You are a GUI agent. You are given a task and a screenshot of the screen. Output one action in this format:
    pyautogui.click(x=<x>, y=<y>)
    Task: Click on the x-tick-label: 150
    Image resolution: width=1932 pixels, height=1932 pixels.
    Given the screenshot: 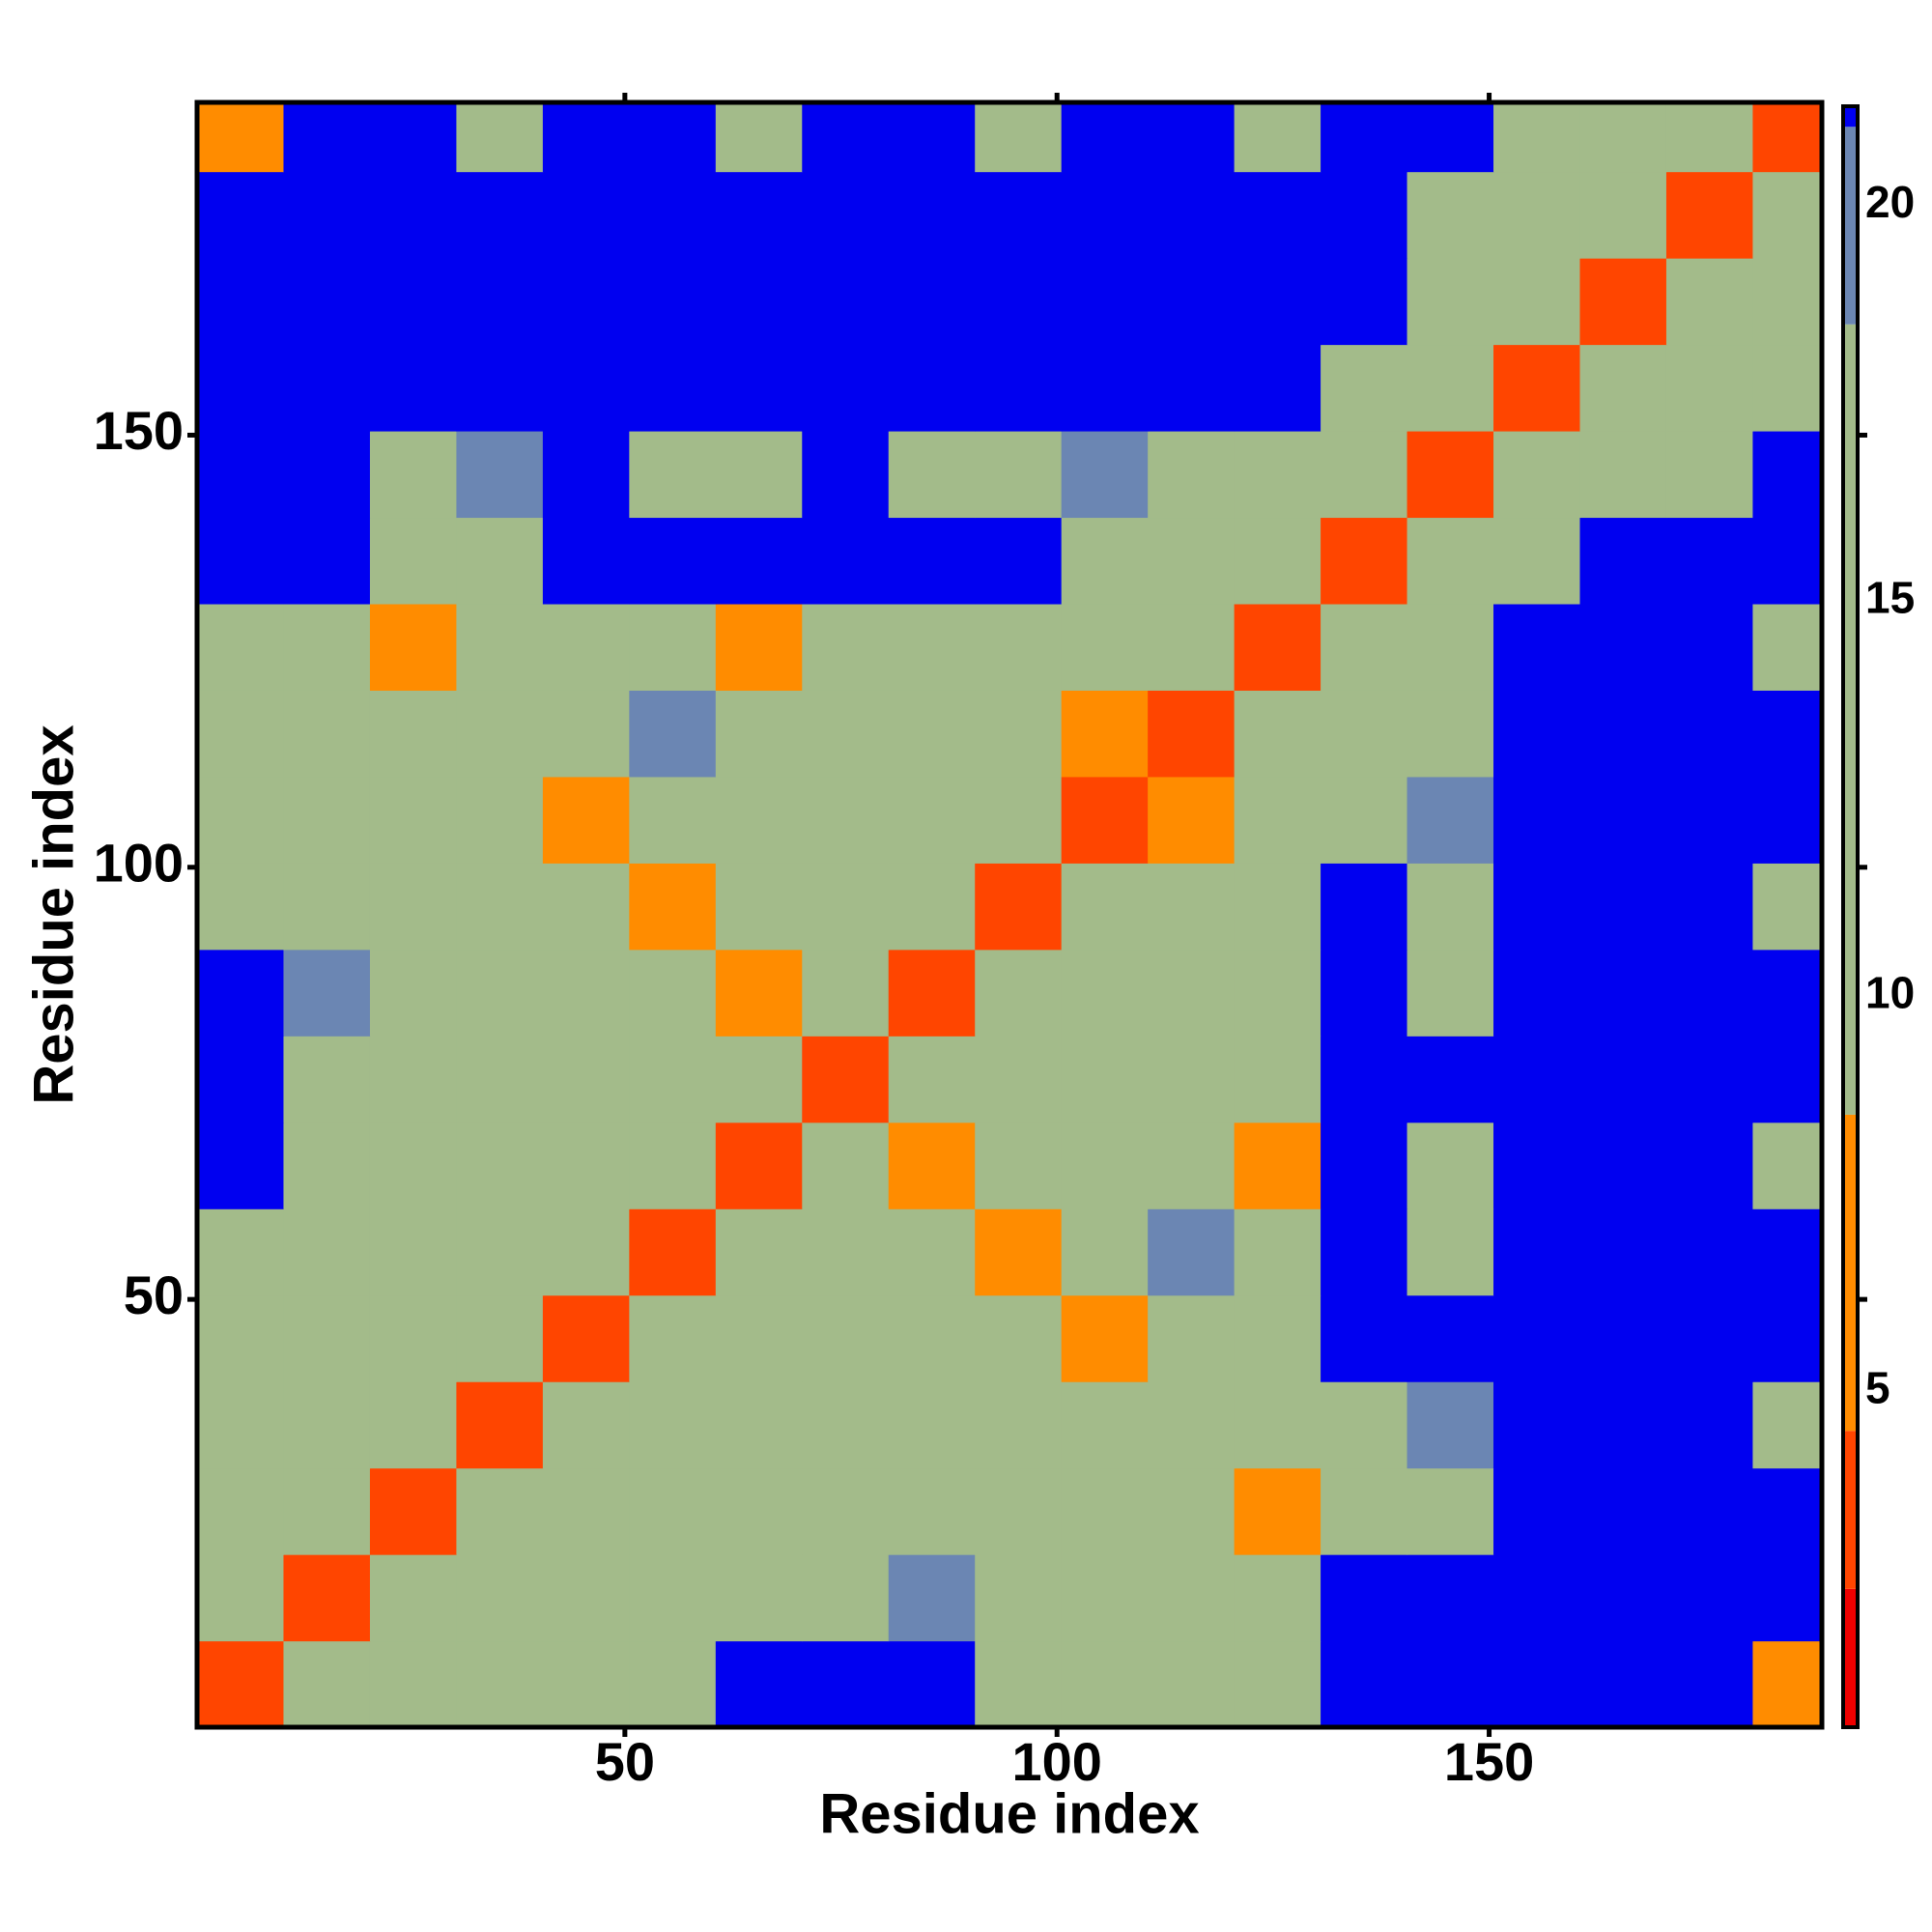 What is the action you would take?
    pyautogui.click(x=1489, y=1761)
    